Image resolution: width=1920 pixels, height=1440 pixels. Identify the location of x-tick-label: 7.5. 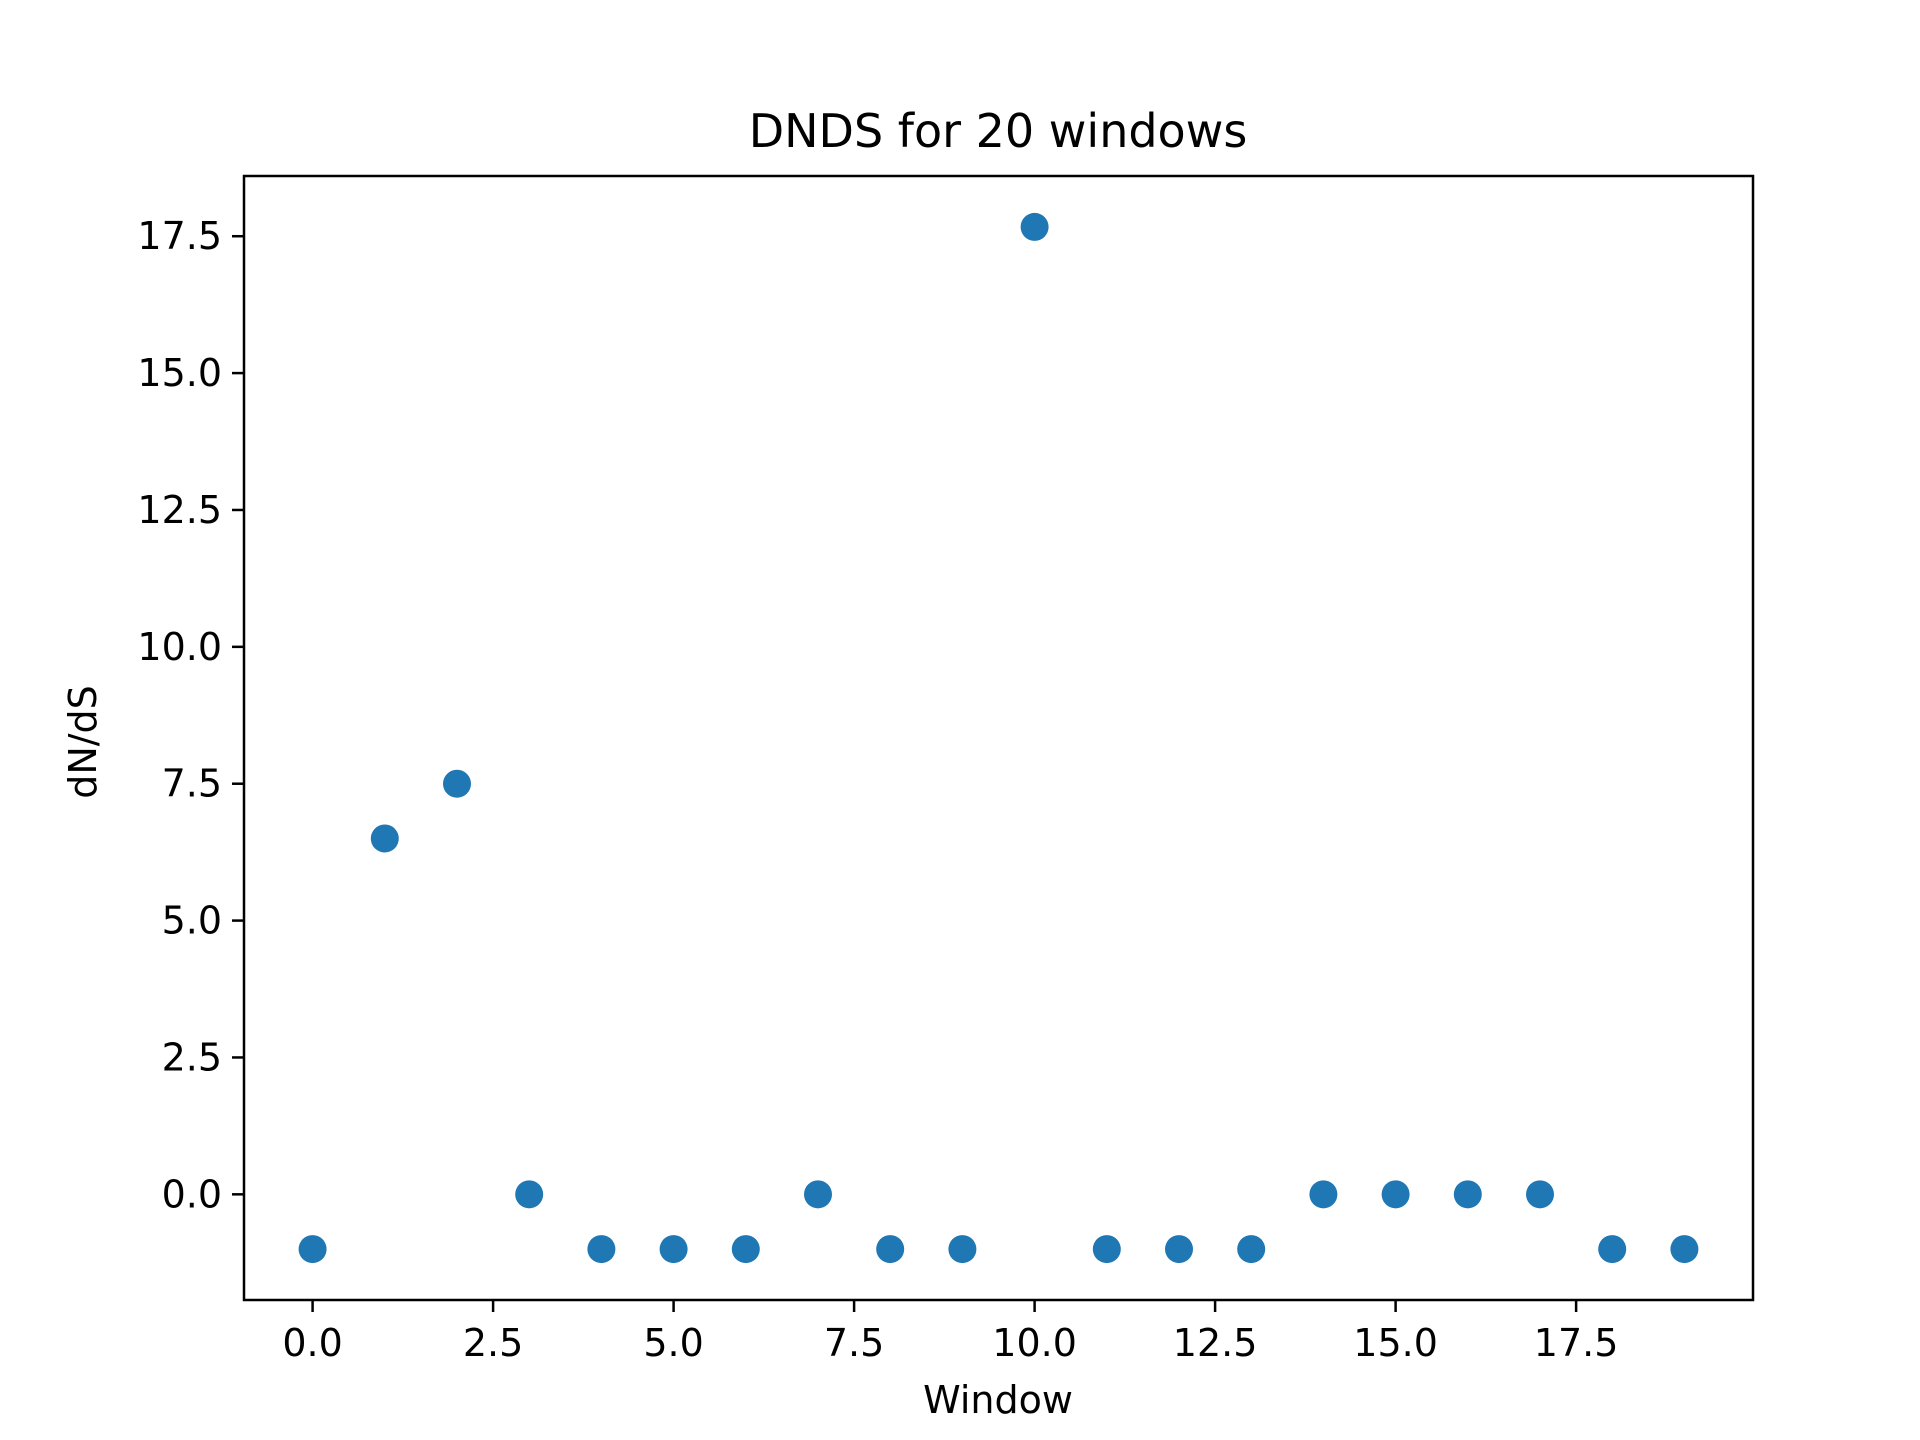
(854, 1343).